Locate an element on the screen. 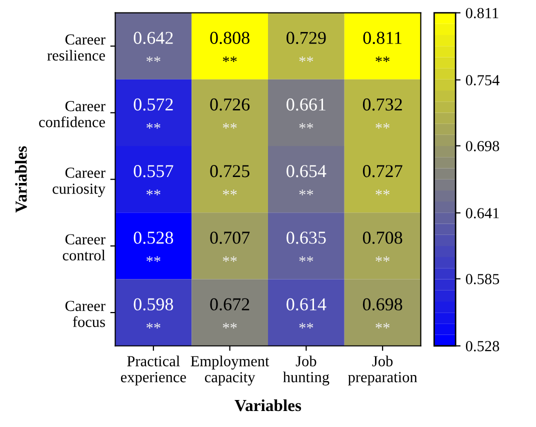 Image resolution: width=536 pixels, height=427 pixels. data-label: 0.614 ** is located at coordinates (306, 313).